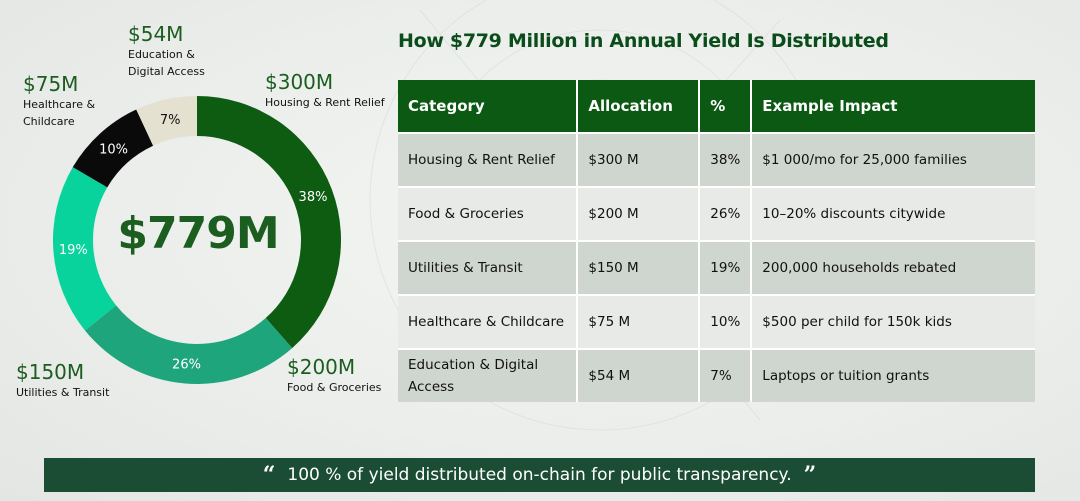 The width and height of the screenshot is (1080, 501). What do you see at coordinates (73, 250) in the screenshot?
I see `donut-percent-label: 19%` at bounding box center [73, 250].